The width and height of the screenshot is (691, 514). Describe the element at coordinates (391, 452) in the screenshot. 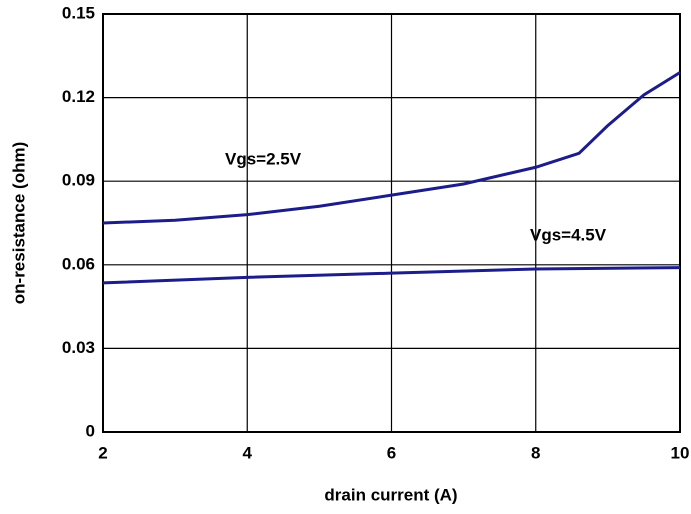

I see `x-tick-label: 6` at that location.